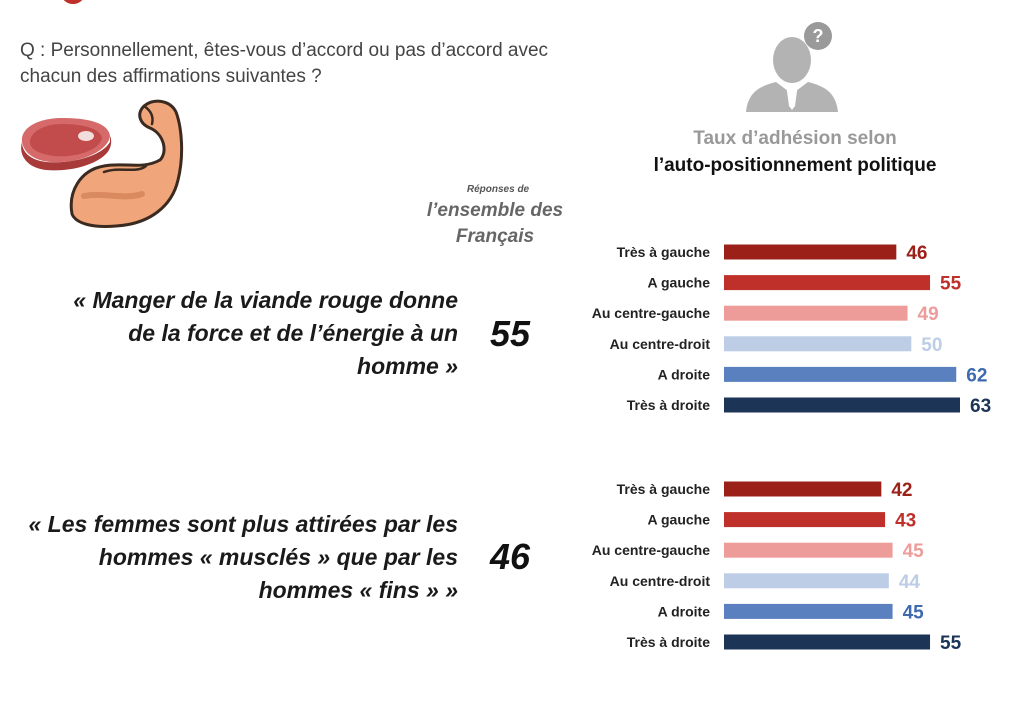 This screenshot has height=702, width=1024. What do you see at coordinates (901, 490) in the screenshot?
I see `data-label: 42` at bounding box center [901, 490].